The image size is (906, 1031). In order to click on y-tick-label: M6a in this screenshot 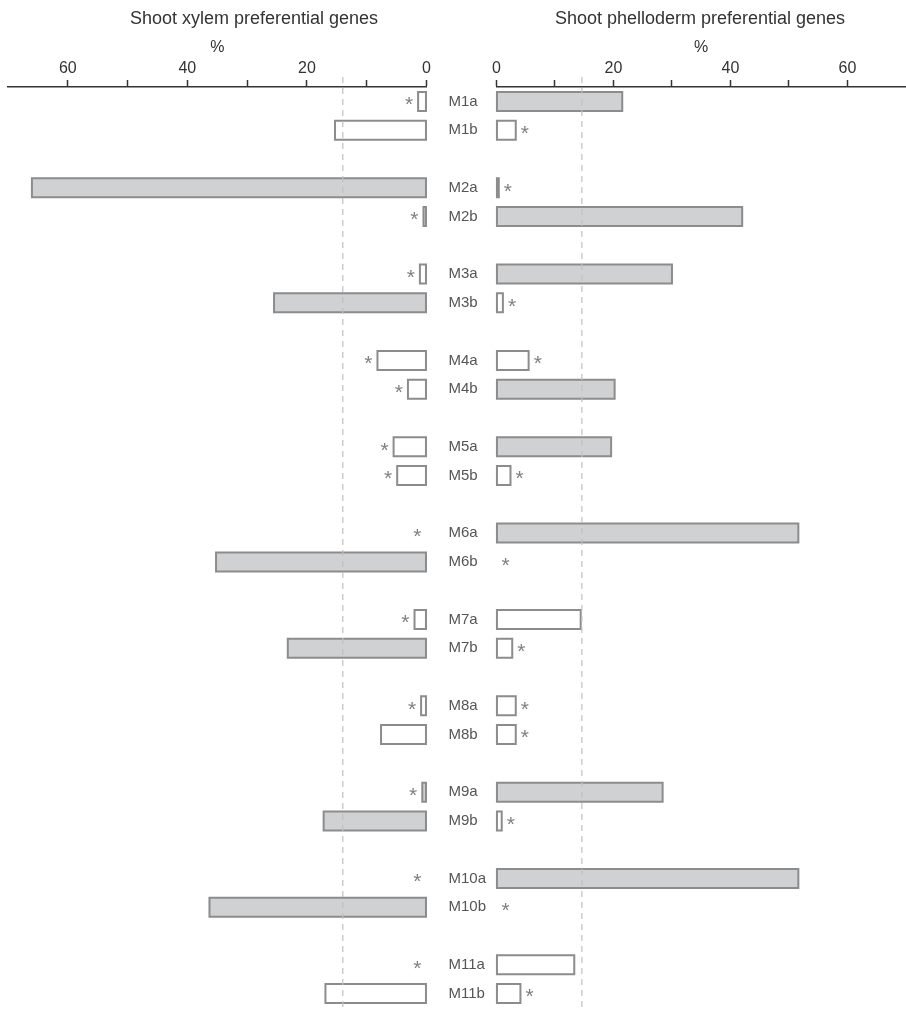, I will do `click(463, 532)`.